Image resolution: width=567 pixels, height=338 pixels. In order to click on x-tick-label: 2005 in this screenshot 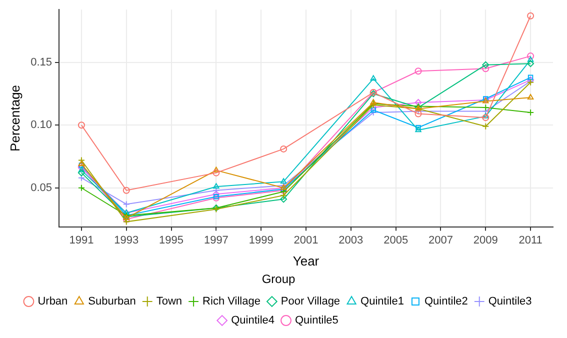, I will do `click(396, 240)`.